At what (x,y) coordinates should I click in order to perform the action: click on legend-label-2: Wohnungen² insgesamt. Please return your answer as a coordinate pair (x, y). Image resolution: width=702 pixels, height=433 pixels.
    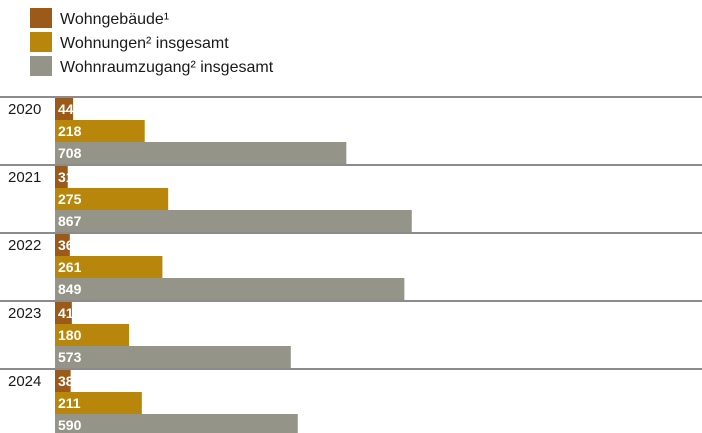
    Looking at the image, I should click on (144, 43).